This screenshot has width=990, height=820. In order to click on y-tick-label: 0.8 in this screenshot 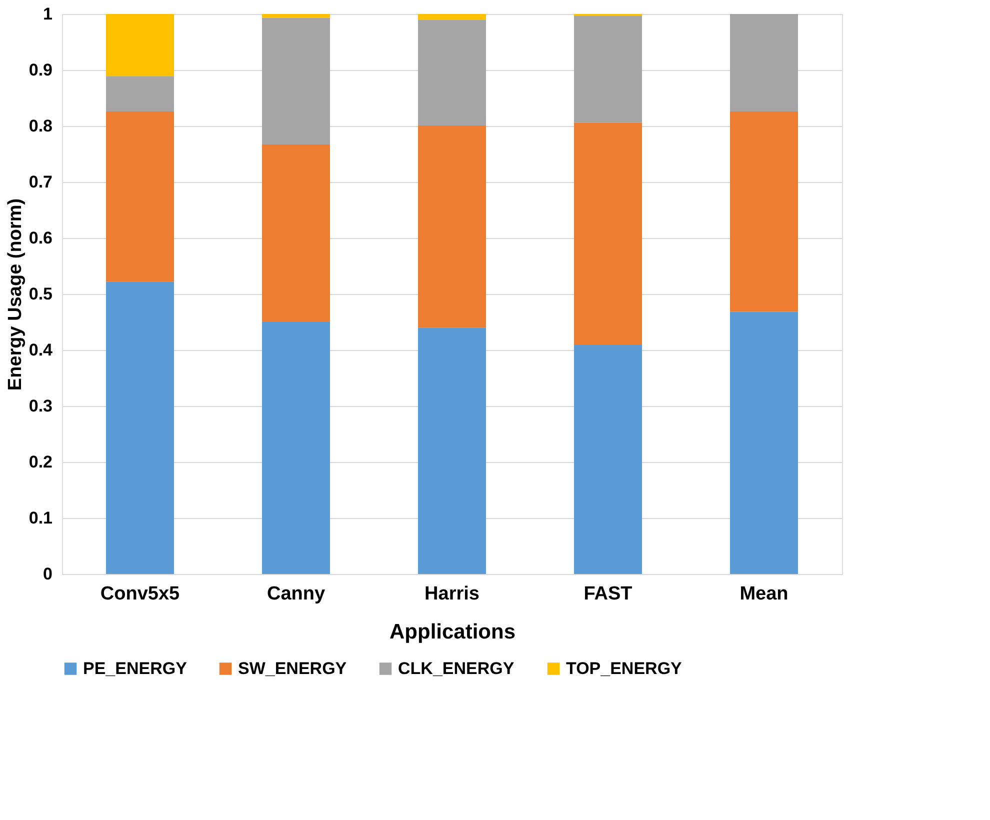, I will do `click(40, 126)`.